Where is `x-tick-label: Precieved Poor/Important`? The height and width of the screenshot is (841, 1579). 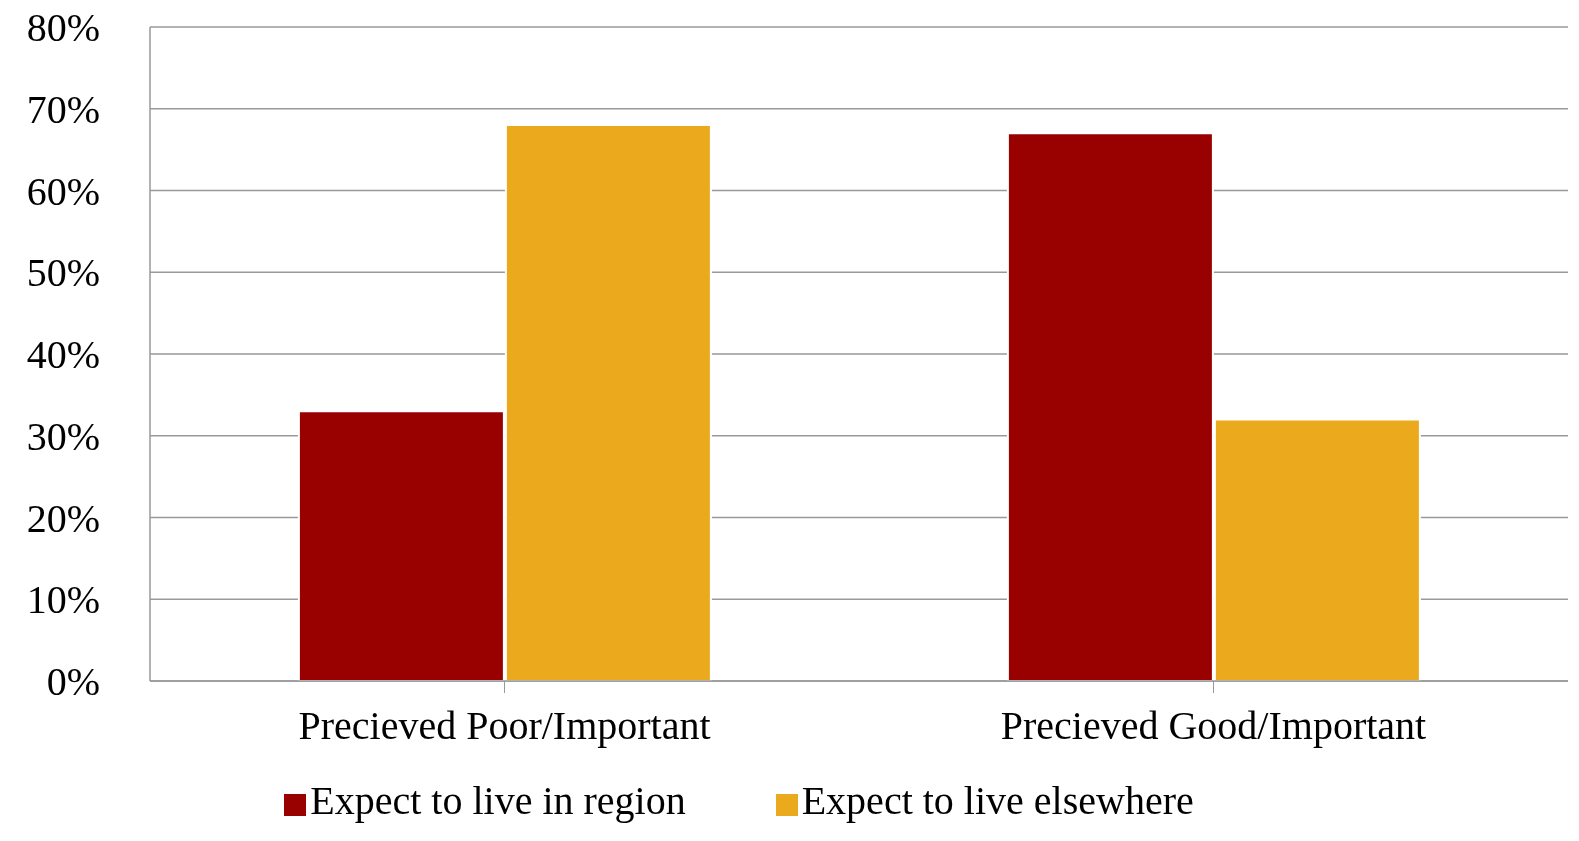
x-tick-label: Precieved Poor/Important is located at coordinates (504, 726).